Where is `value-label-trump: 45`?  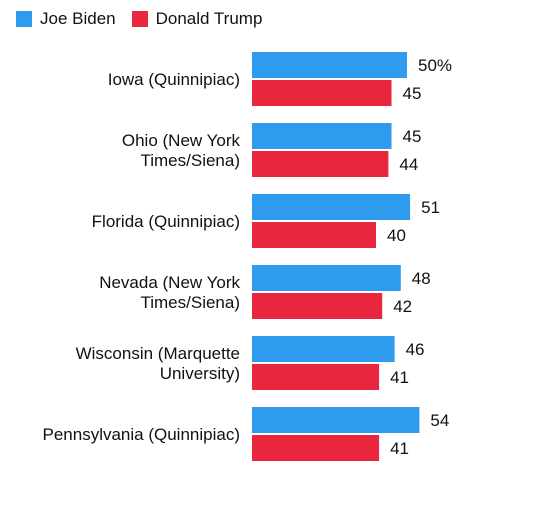 value-label-trump: 45 is located at coordinates (412, 93).